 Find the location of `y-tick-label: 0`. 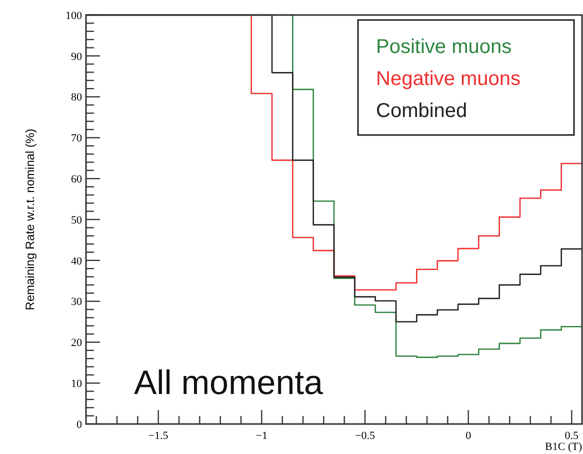

y-tick-label: 0 is located at coordinates (79, 424).